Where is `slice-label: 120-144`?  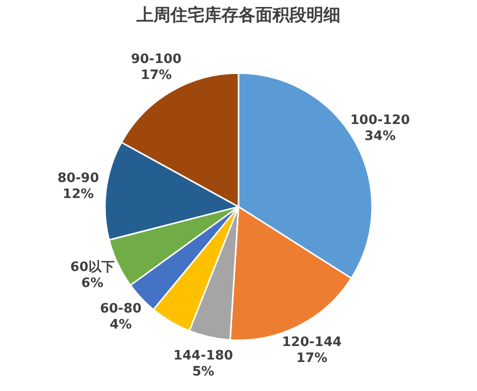
slice-label: 120-144 is located at coordinates (312, 342).